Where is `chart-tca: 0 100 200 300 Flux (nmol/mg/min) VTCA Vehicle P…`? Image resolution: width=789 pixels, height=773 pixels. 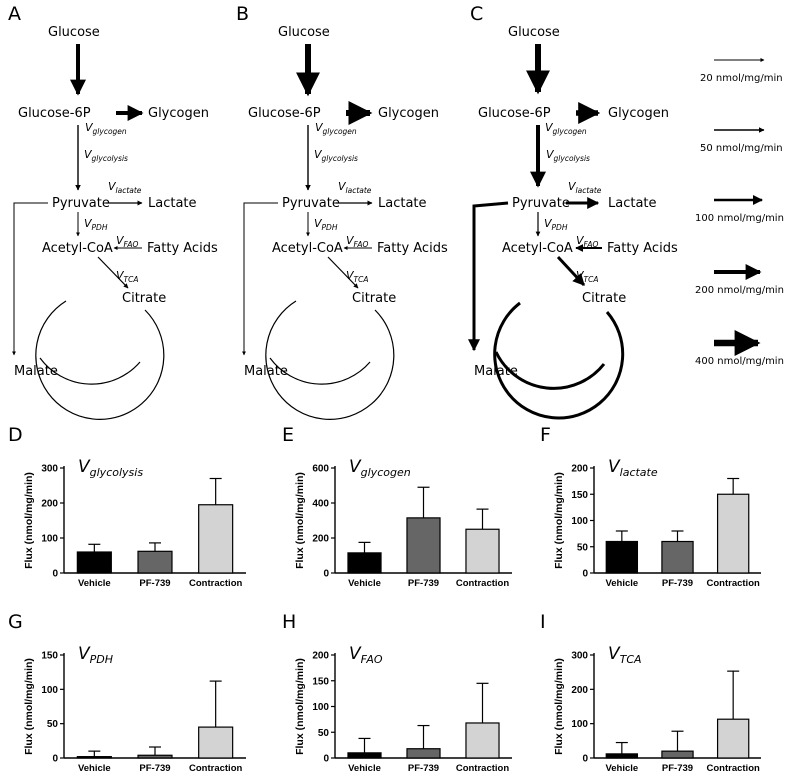 chart-tca: 0 100 200 300 Flux (nmol/mg/min) VTCA Vehicle P… is located at coordinates (657, 708).